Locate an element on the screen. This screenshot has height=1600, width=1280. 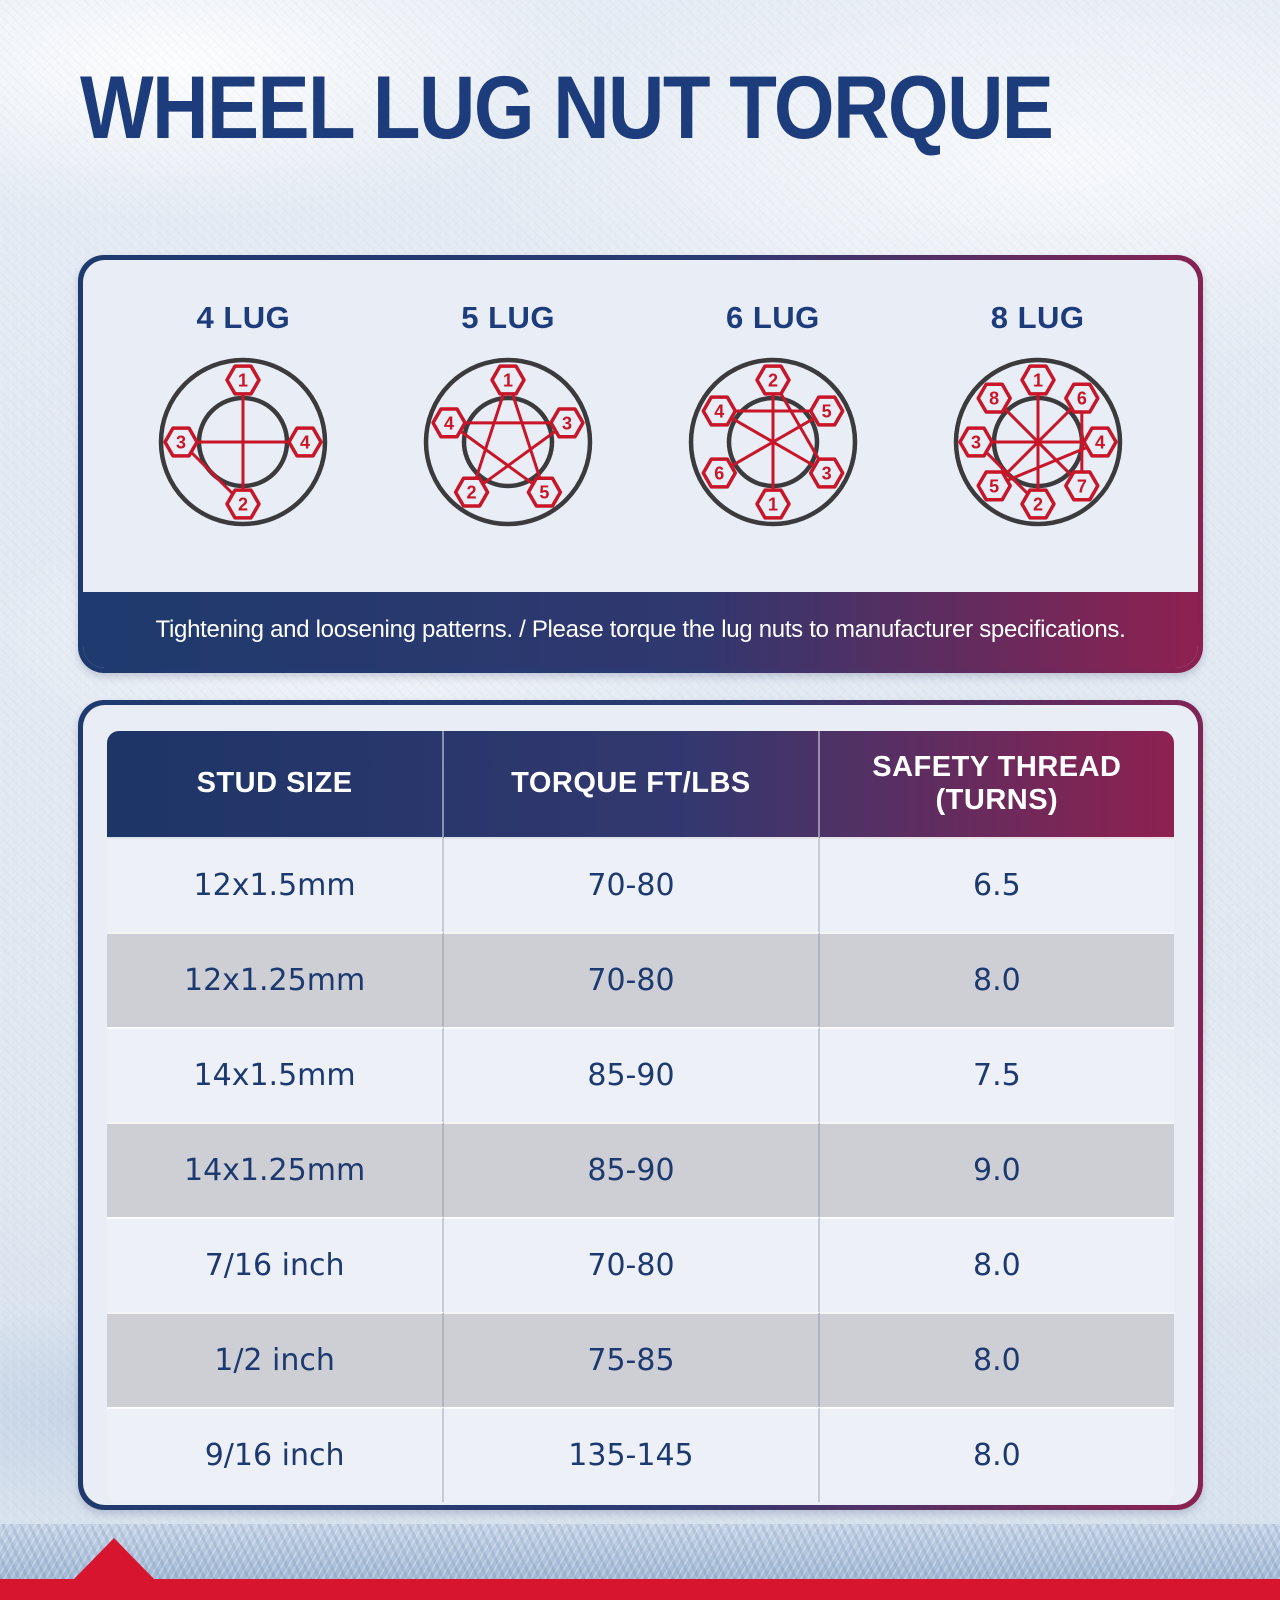
table-cell: 75-85 is located at coordinates (632, 1359).